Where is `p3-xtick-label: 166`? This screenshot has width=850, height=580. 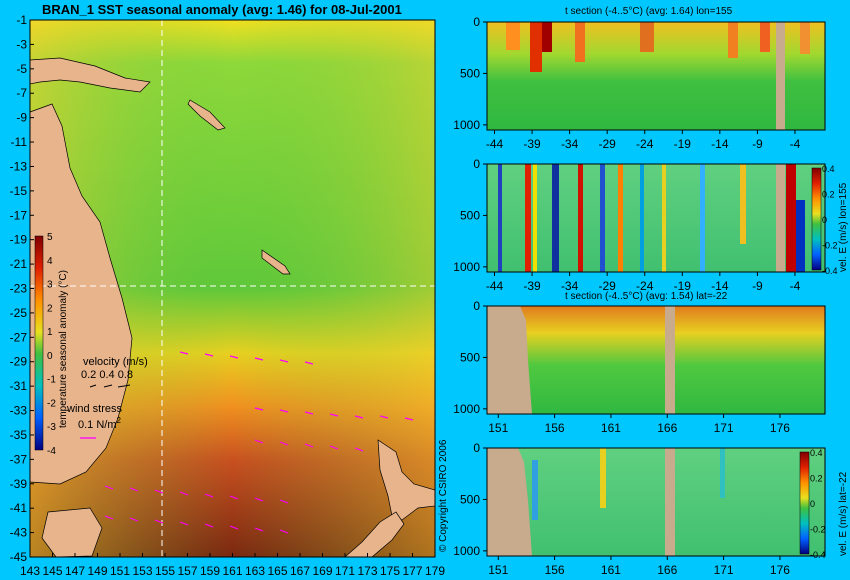
p3-xtick-label: 166 is located at coordinates (667, 428).